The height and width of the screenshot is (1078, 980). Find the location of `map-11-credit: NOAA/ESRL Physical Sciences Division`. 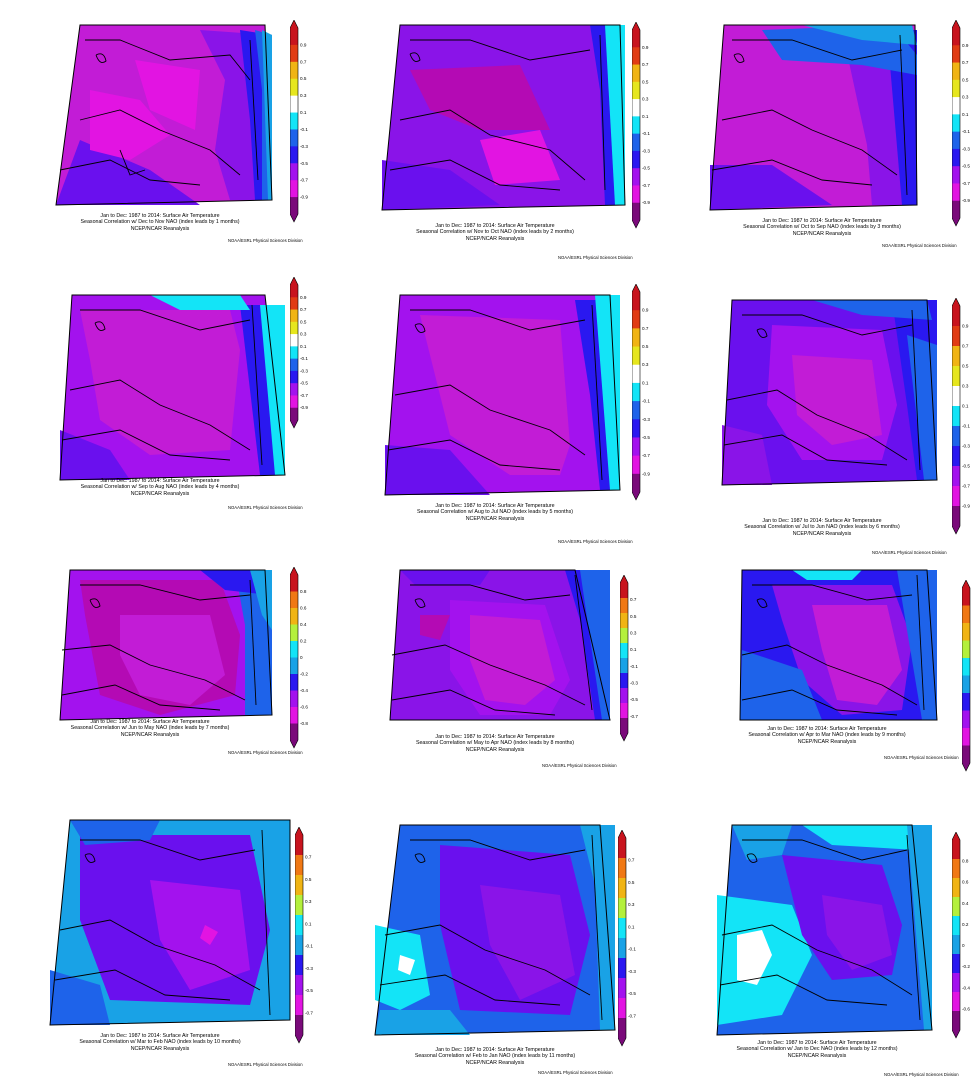

map-11-credit: NOAA/ESRL Physical Sciences Division is located at coordinates (575, 1072).